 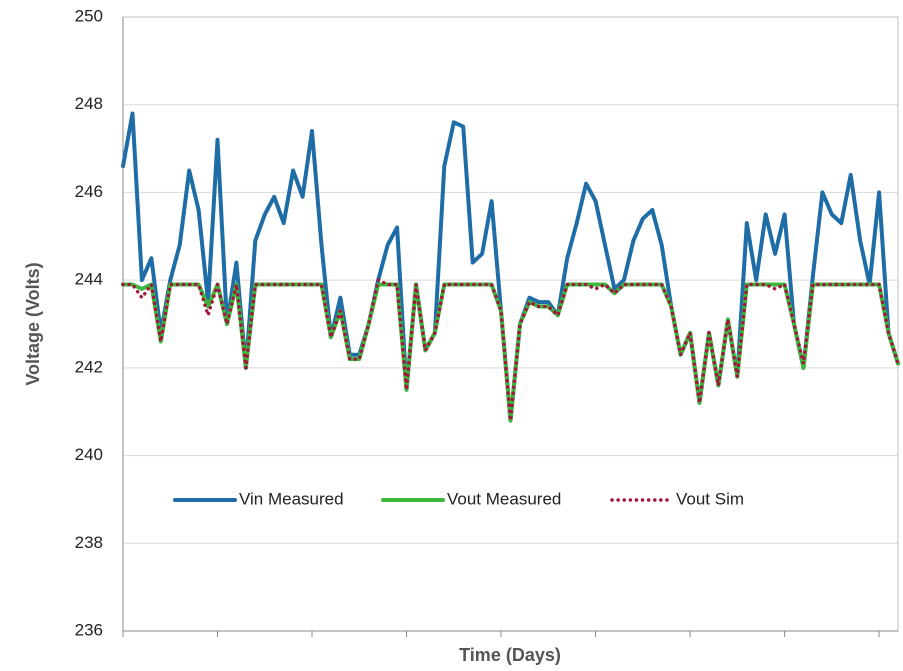 I want to click on y-tick-label: 236, so click(x=89, y=629).